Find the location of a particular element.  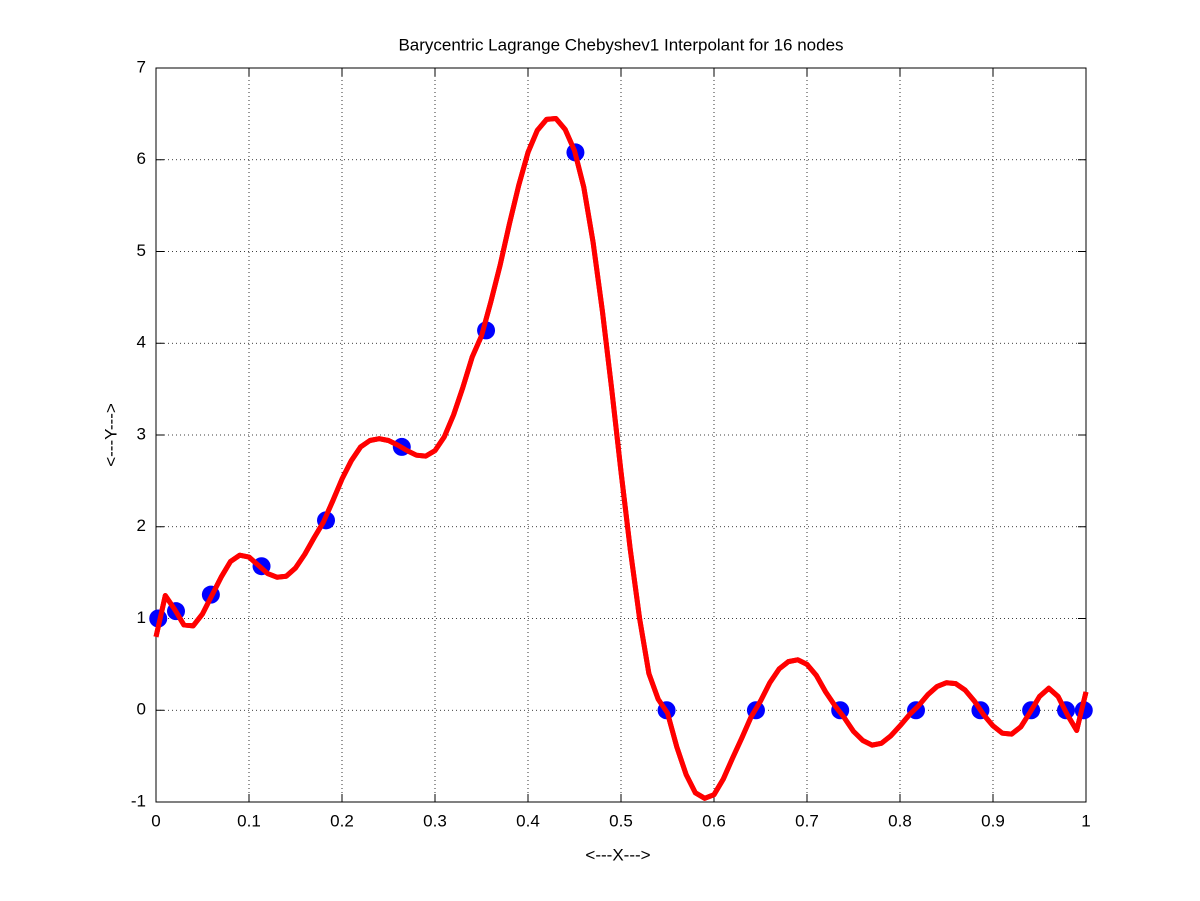

x-tick-label: 1 is located at coordinates (1085, 820).